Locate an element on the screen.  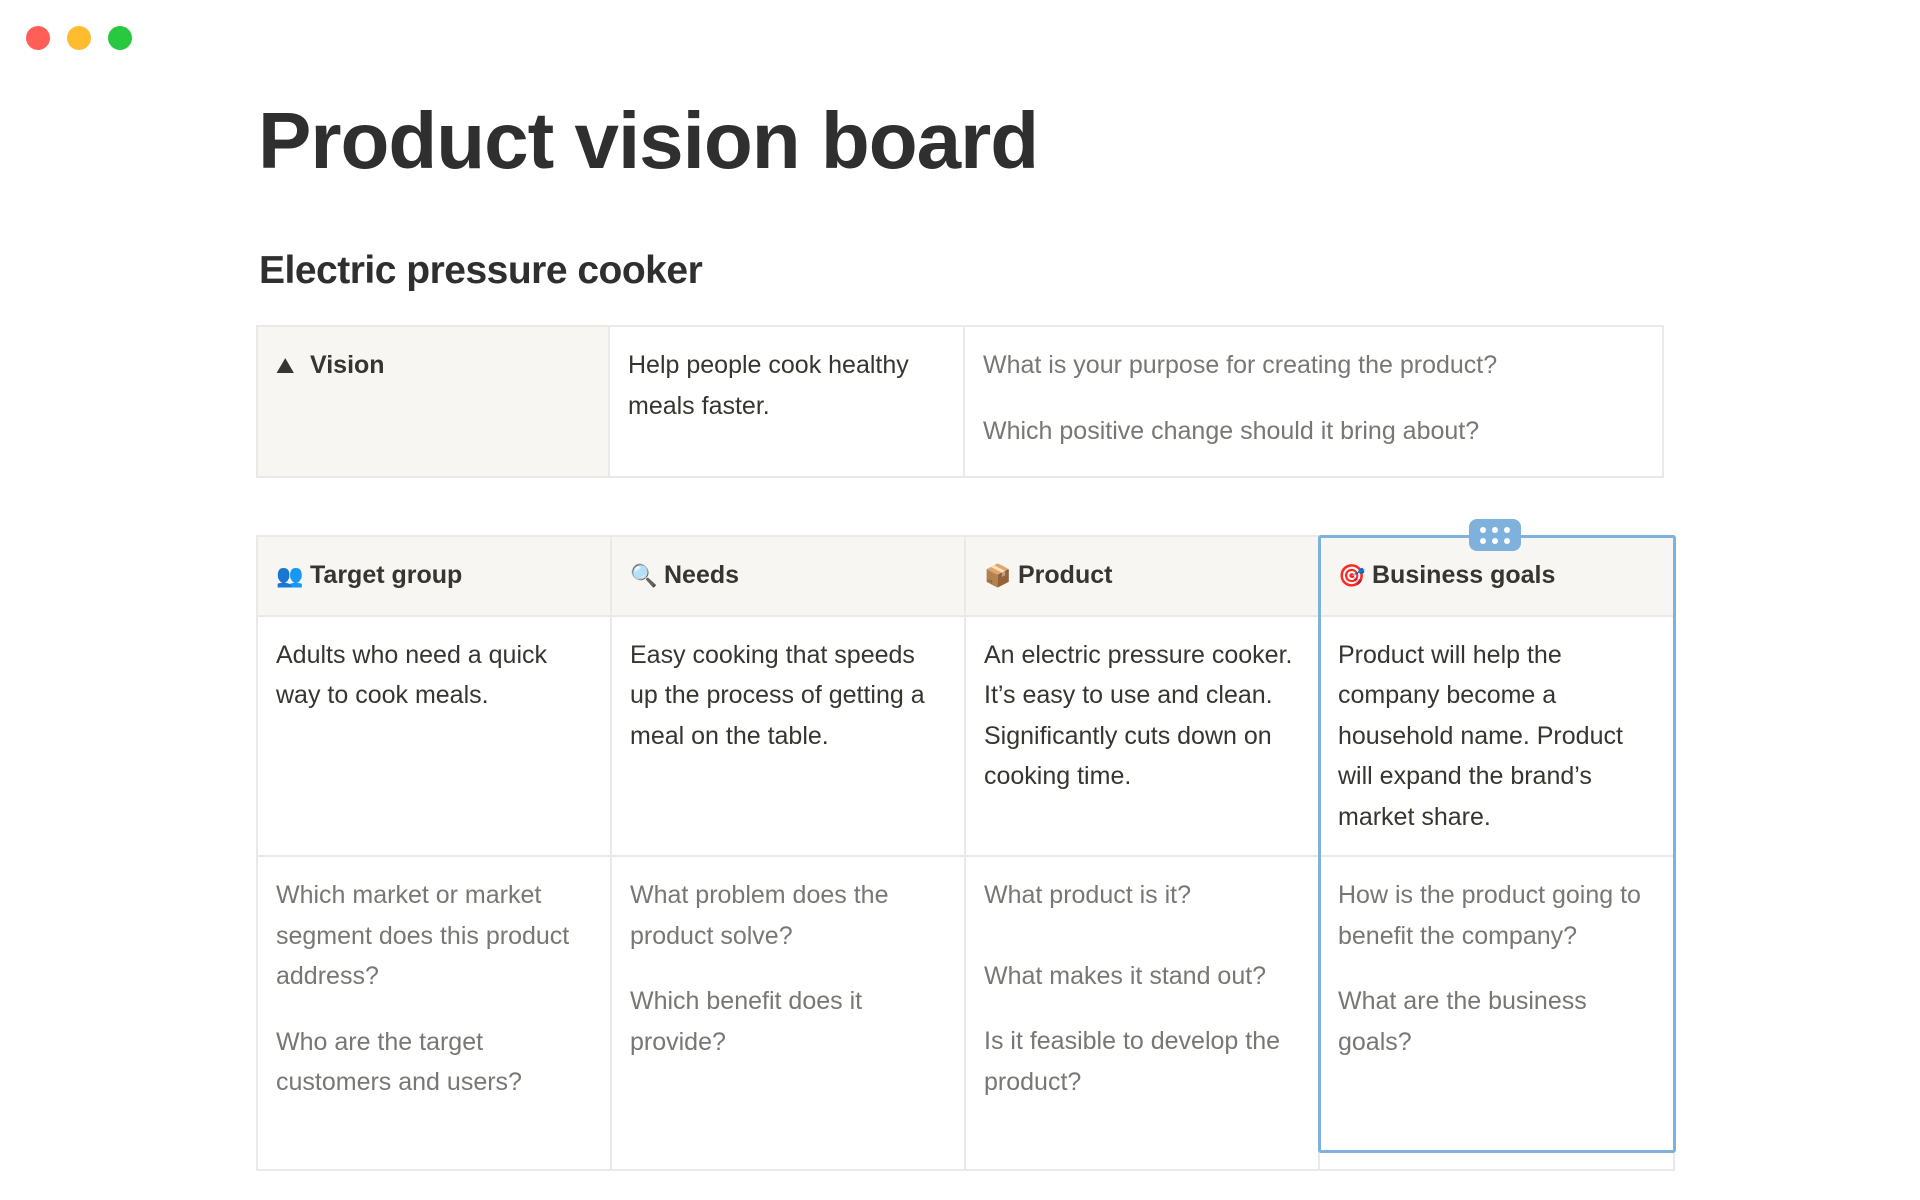
header-label: Needs is located at coordinates (702, 575).